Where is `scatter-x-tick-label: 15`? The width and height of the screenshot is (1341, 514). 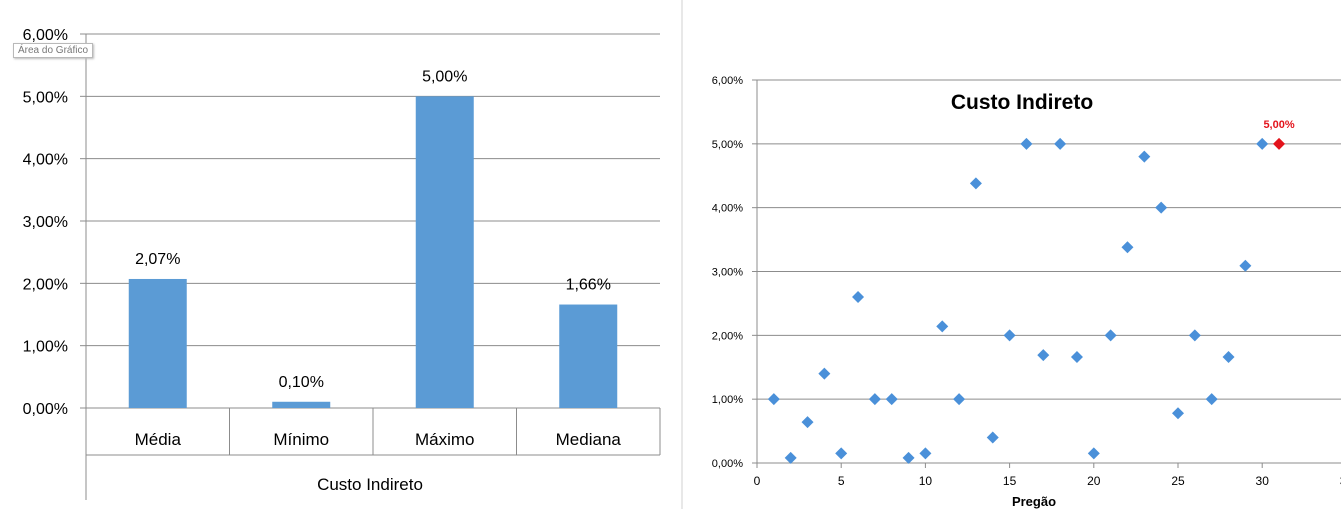 scatter-x-tick-label: 15 is located at coordinates (1010, 481).